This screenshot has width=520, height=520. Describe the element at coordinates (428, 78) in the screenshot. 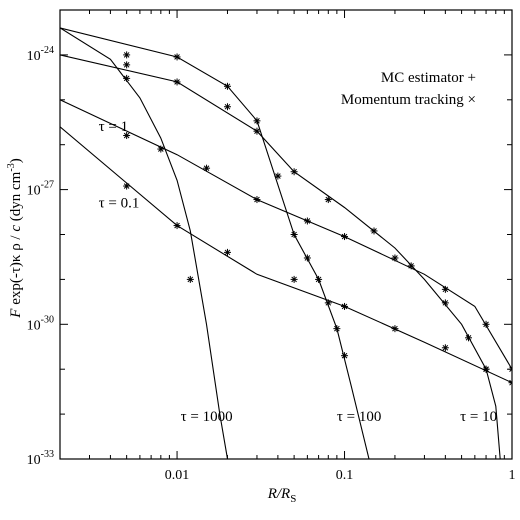

I see `legend-entry-mc-estimator: MC estimator +` at that location.